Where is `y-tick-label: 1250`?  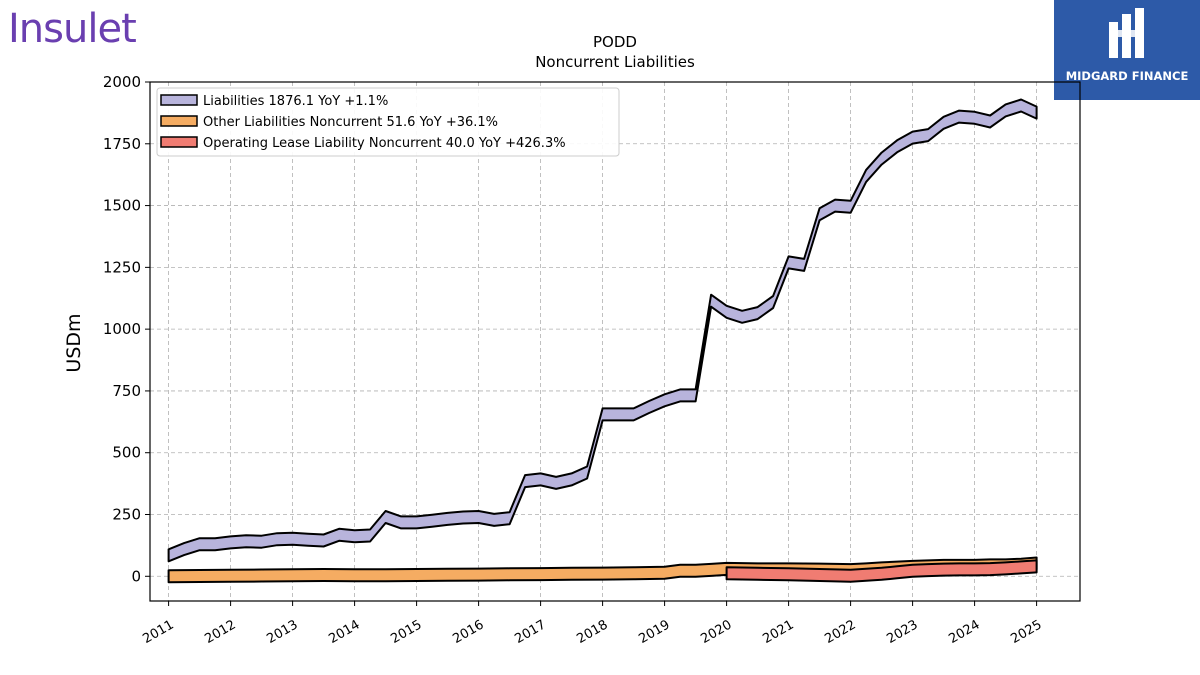
y-tick-label: 1250 is located at coordinates (122, 267).